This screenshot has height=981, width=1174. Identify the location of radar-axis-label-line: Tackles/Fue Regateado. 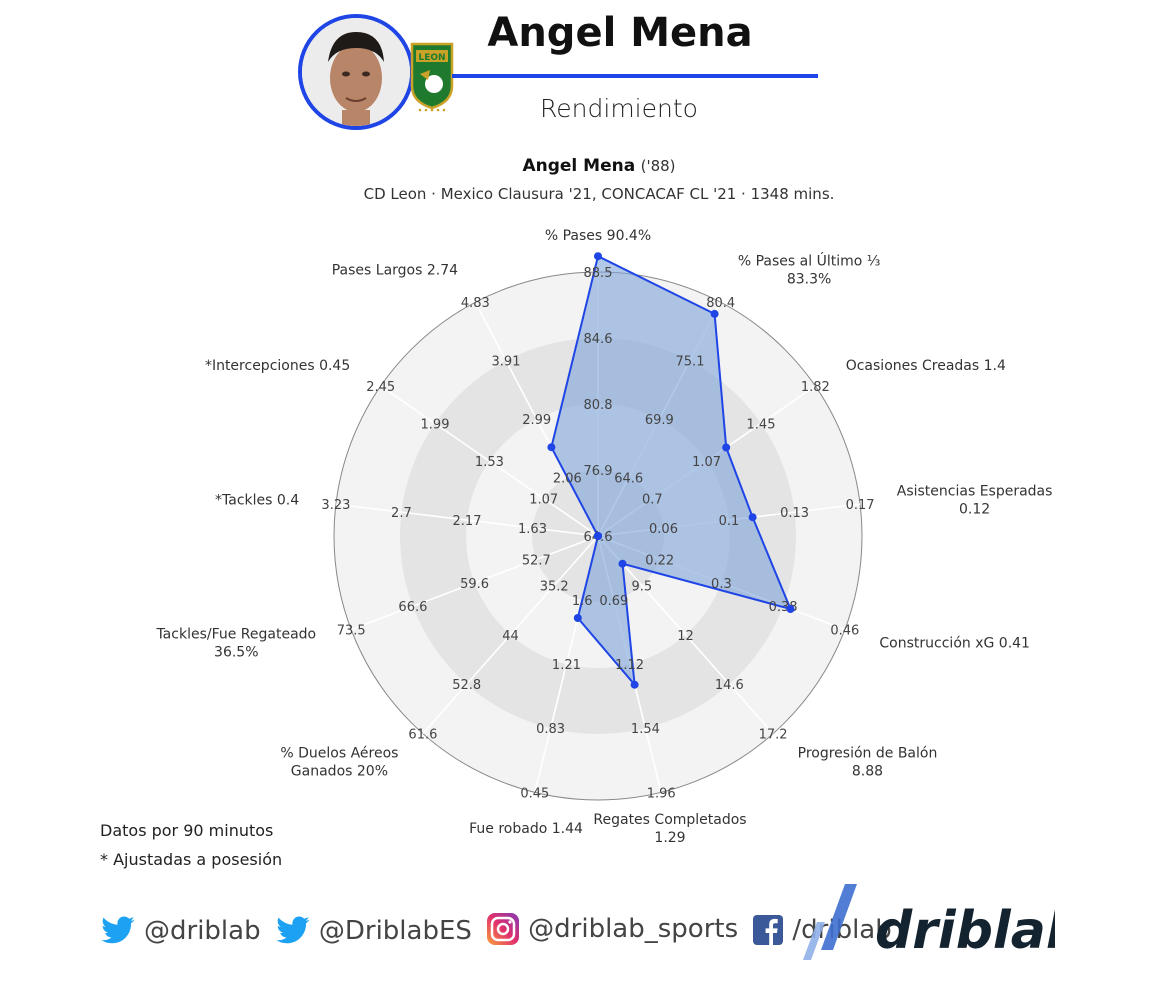
(235, 635).